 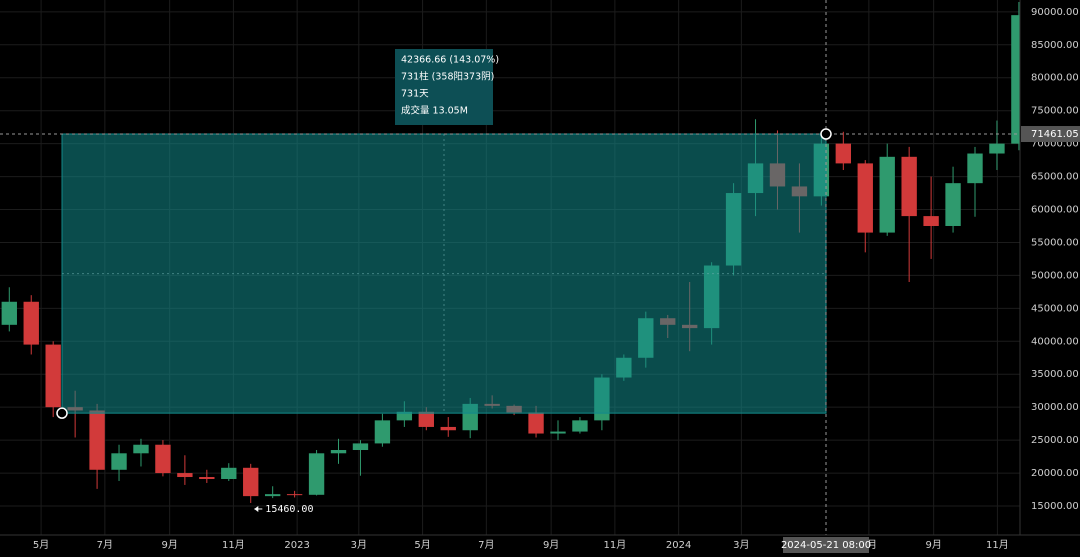 What do you see at coordinates (1055, 440) in the screenshot?
I see `y-tick-label: 25000.00` at bounding box center [1055, 440].